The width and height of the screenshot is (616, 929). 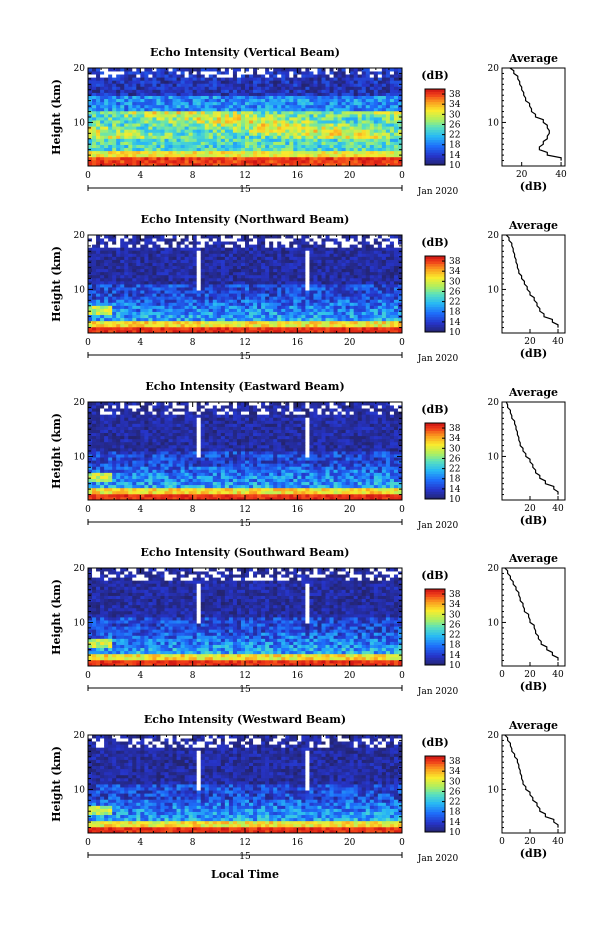 What do you see at coordinates (434, 75) in the screenshot?
I see `colorbar-unit: (dB)` at bounding box center [434, 75].